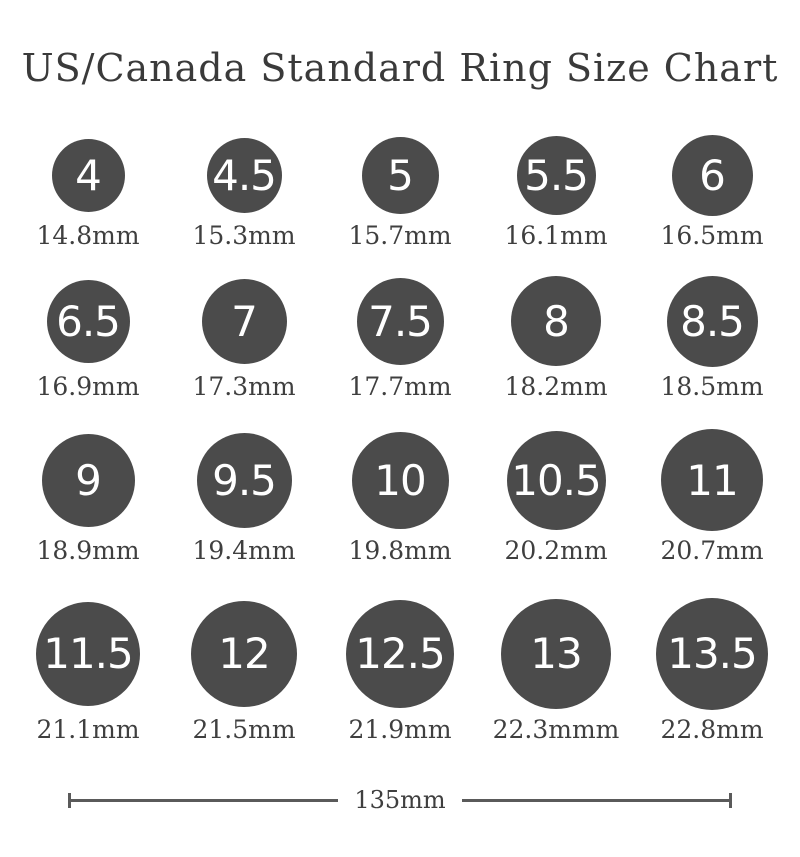 This screenshot has width=800, height=857. I want to click on ring-size-number: 10.5, so click(556, 480).